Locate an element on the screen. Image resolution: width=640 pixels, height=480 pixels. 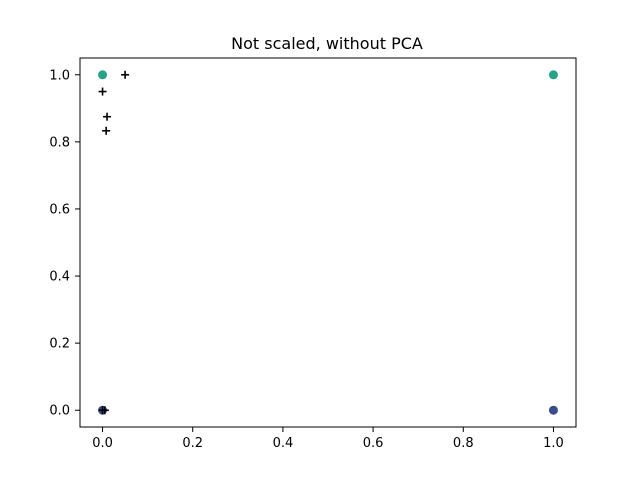
chart-title: Not scaled, without PCA is located at coordinates (327, 43).